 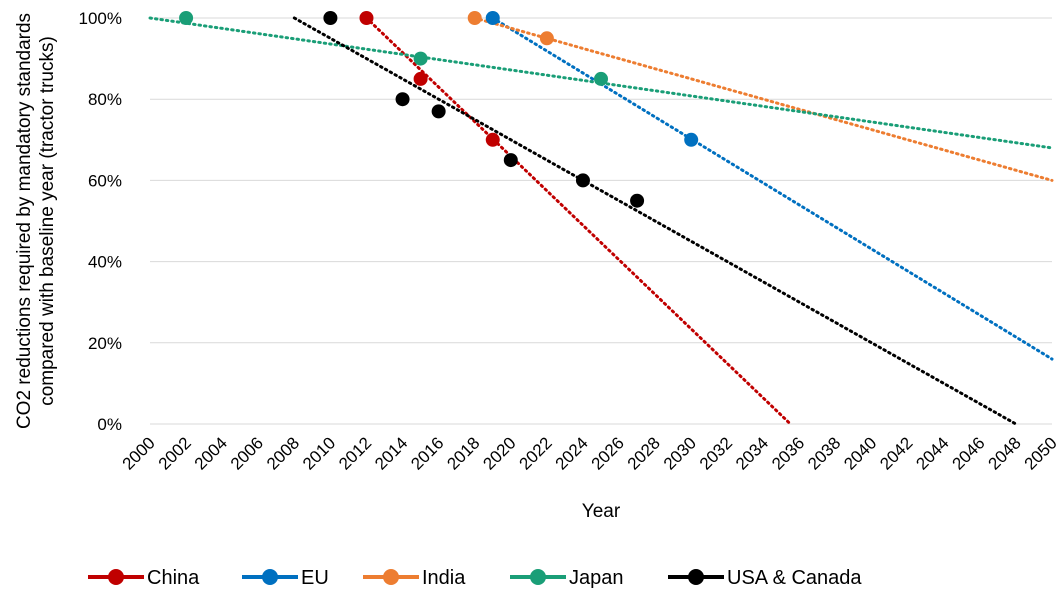 I want to click on y-tick-label: 20%, so click(x=105, y=343).